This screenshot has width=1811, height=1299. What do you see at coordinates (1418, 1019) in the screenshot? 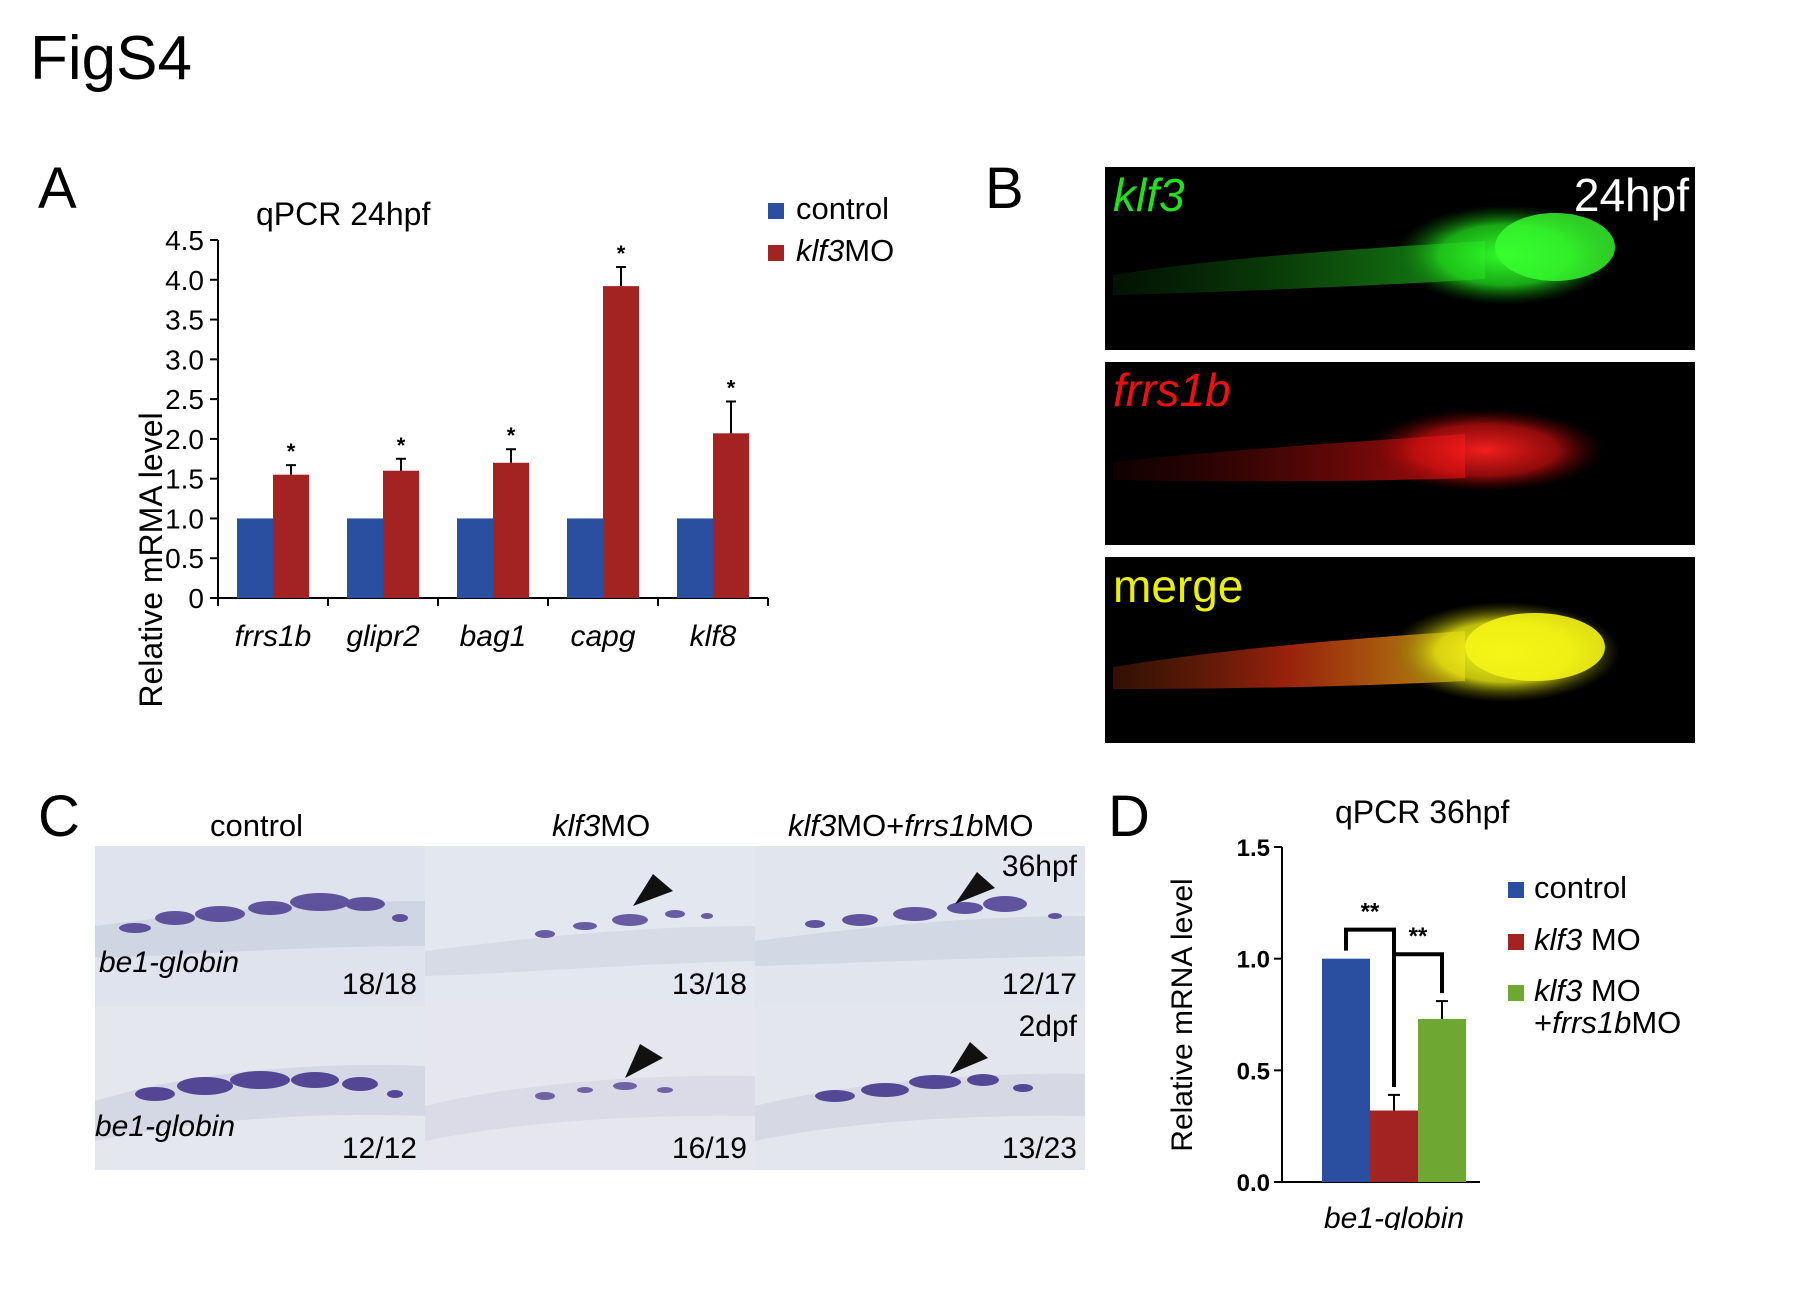
I see `chart-d-significance-bracket` at bounding box center [1418, 1019].